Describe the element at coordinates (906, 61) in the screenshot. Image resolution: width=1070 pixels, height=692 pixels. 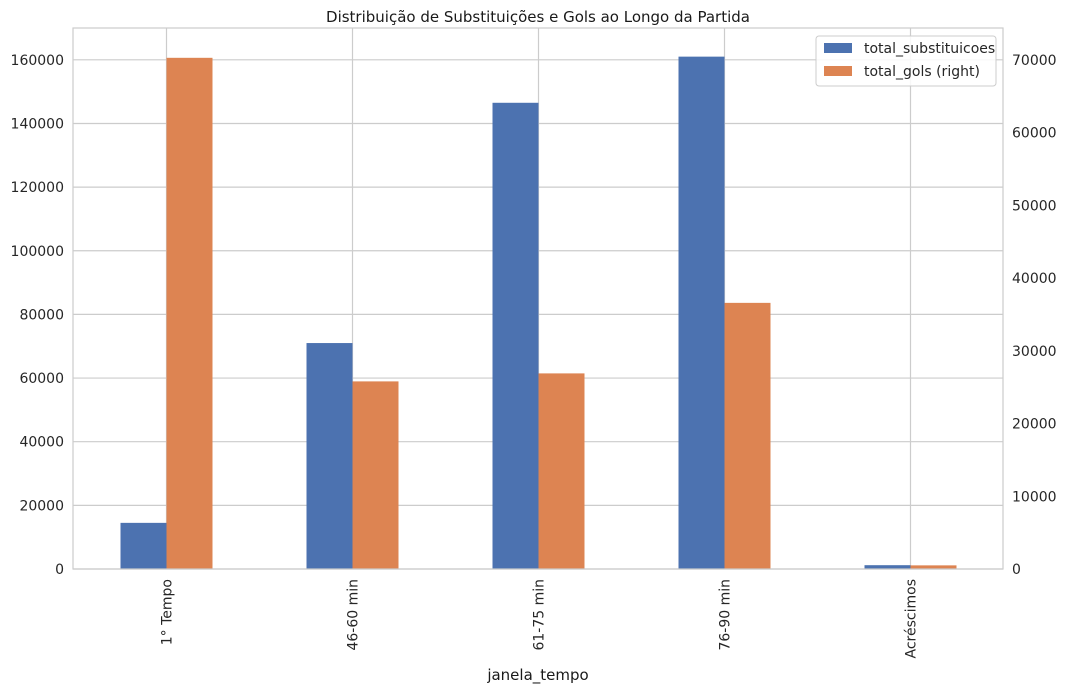
I see `legend: total_substituicoes total_gols (right)` at that location.